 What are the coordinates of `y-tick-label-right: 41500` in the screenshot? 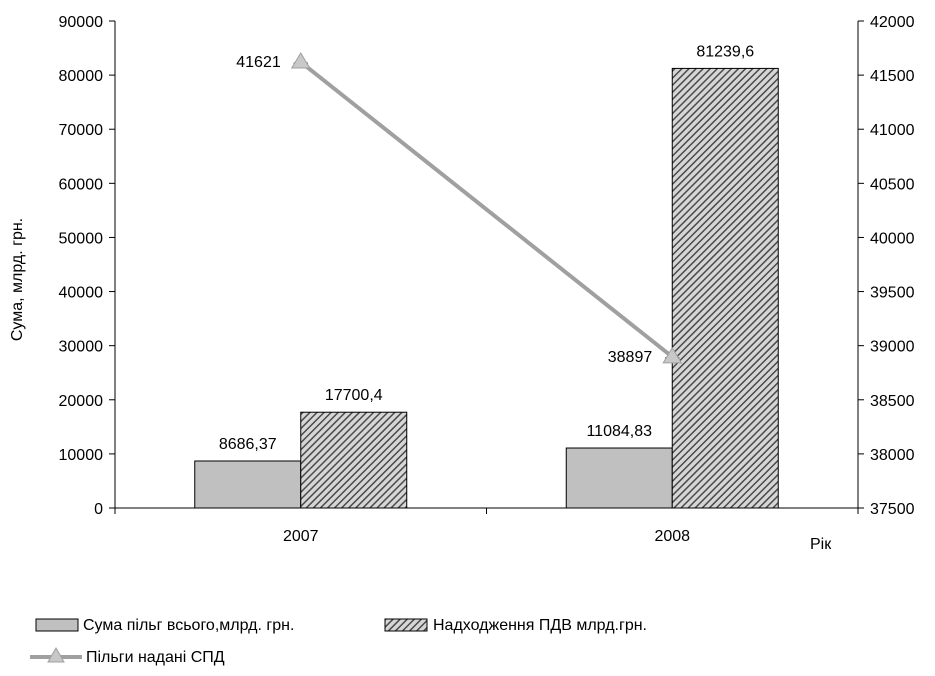 It's located at (892, 76).